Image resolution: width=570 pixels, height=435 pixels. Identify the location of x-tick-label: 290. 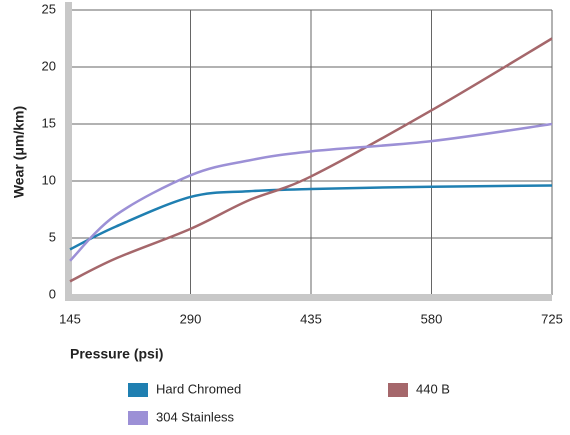
(191, 318).